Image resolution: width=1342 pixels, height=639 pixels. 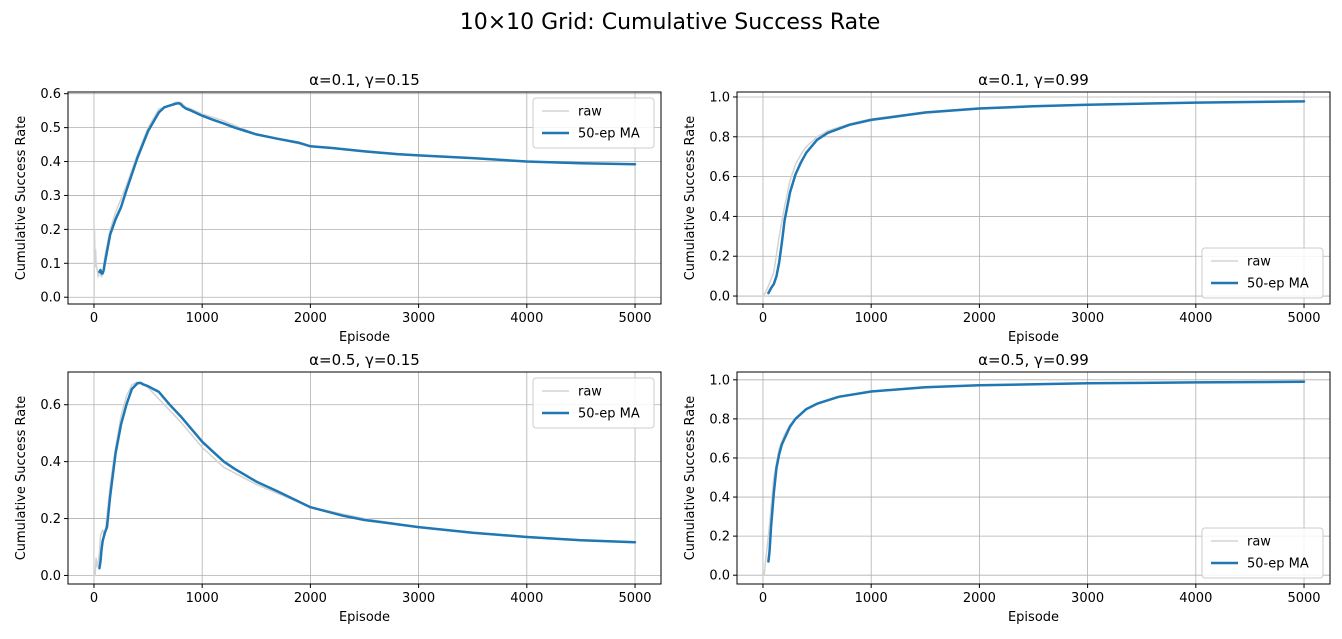 What do you see at coordinates (364, 80) in the screenshot?
I see `subplot-title: α=0.1, γ=0.15` at bounding box center [364, 80].